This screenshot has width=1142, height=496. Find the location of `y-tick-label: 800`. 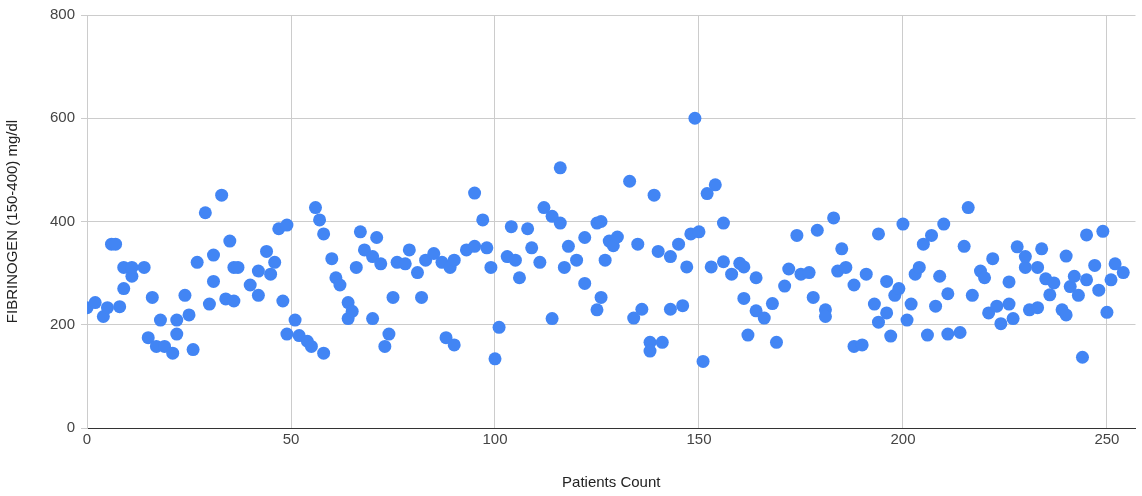

y-tick-label: 800 is located at coordinates (63, 14).